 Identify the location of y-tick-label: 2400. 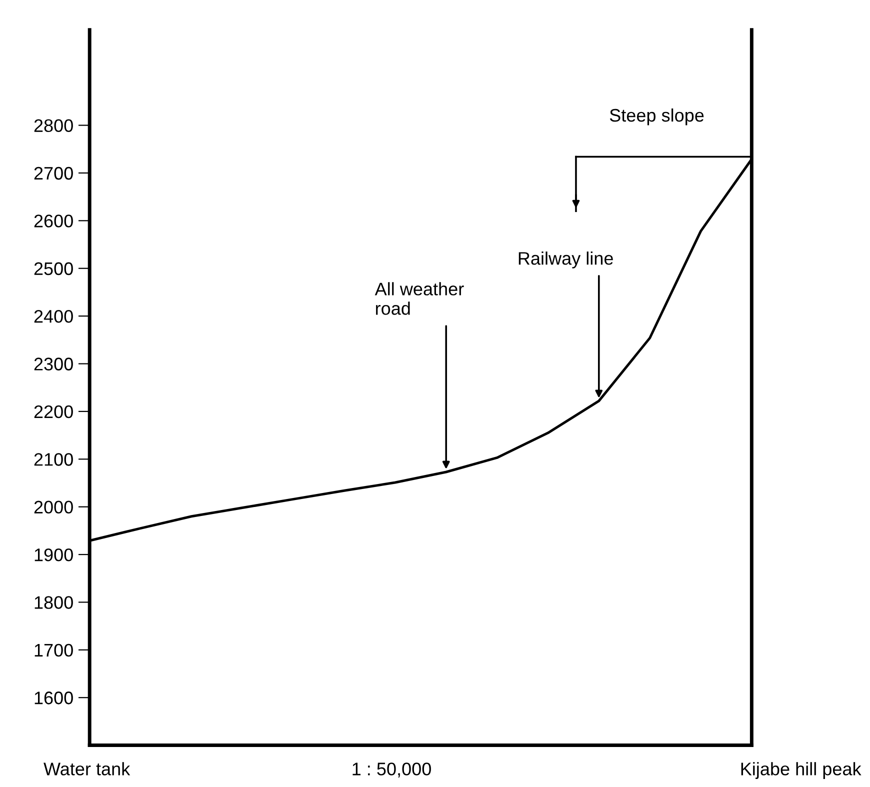
(53, 316).